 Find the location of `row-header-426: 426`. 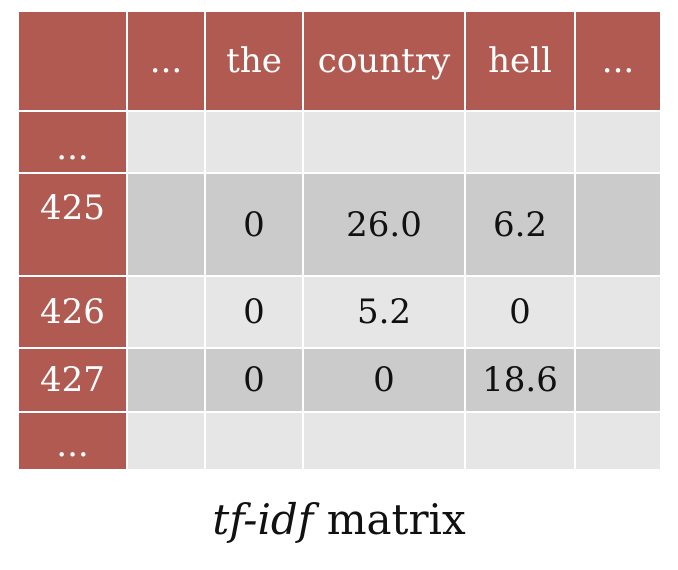

row-header-426: 426 is located at coordinates (72, 312).